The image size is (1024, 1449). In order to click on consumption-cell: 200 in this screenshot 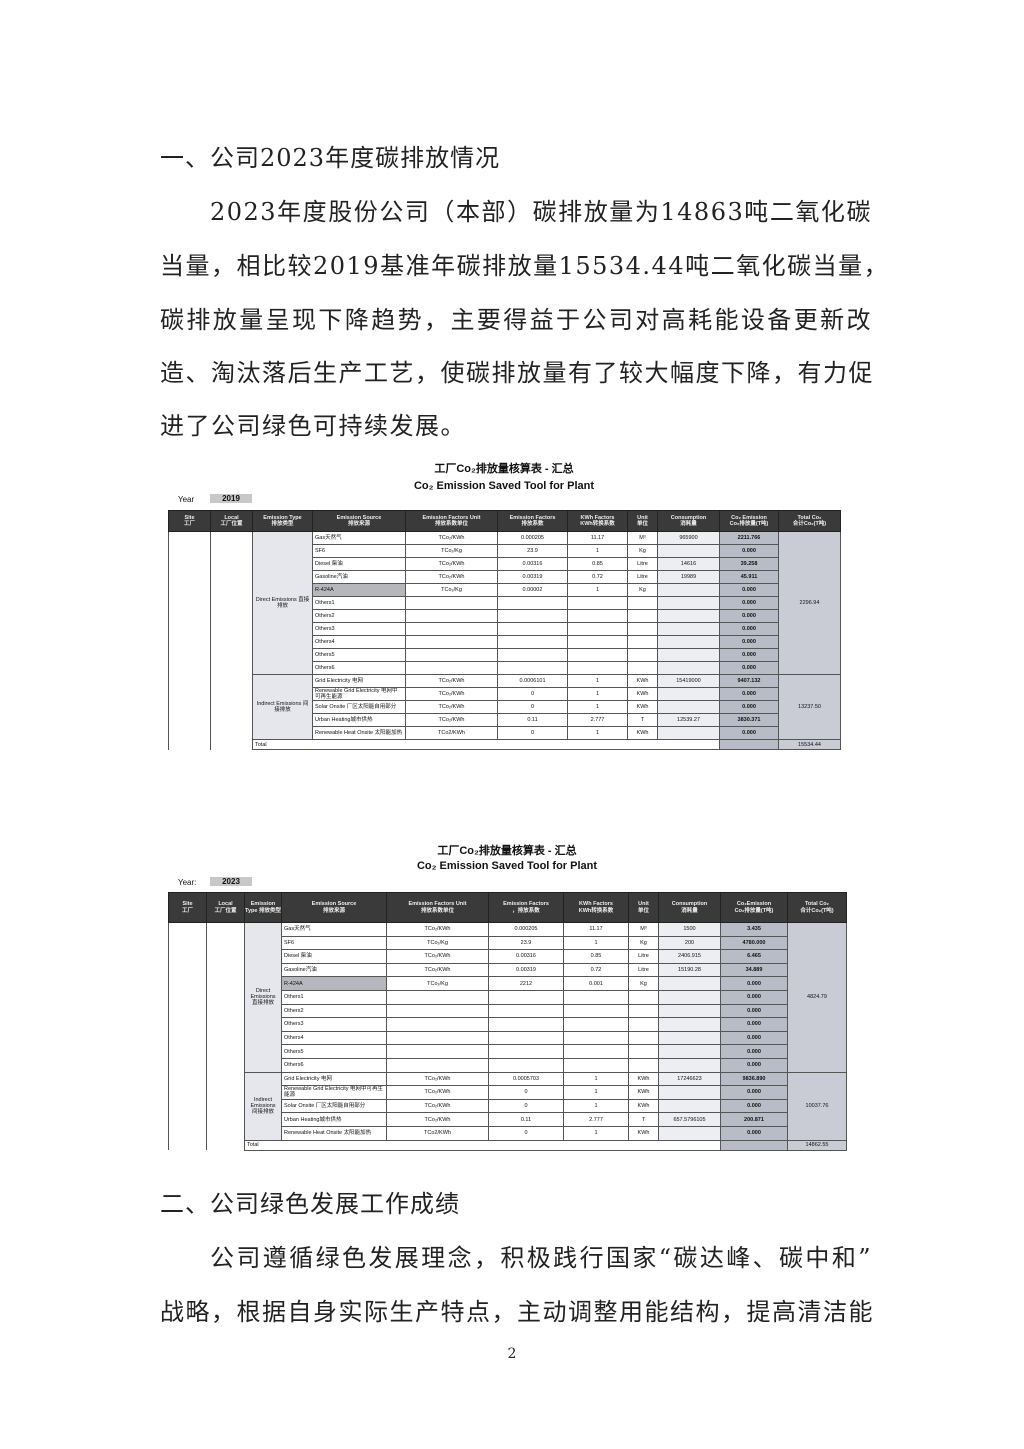, I will do `click(689, 943)`.